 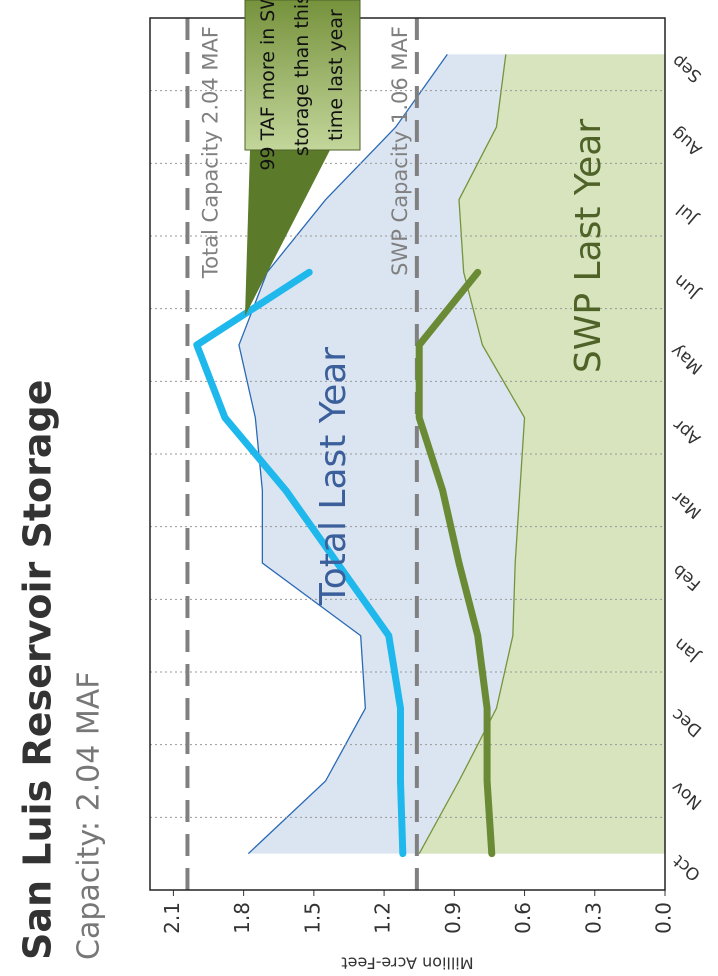 What do you see at coordinates (687, 722) in the screenshot?
I see `x-tick-label: Dec` at bounding box center [687, 722].